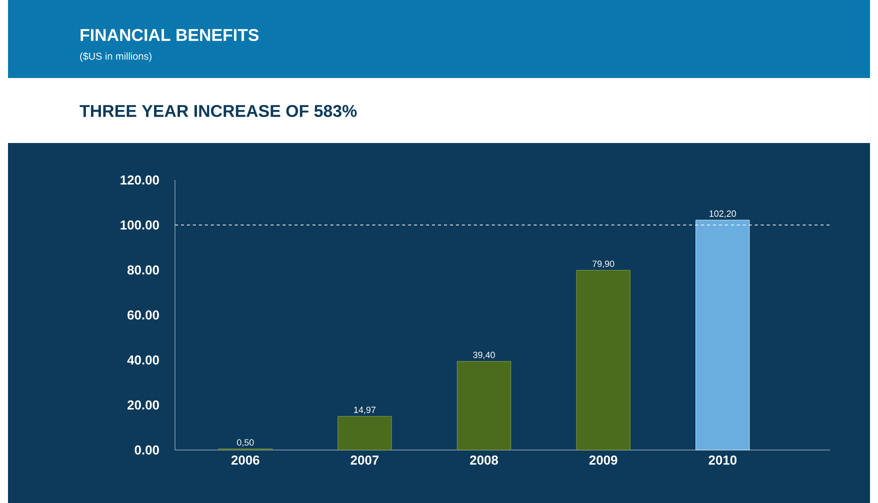 This screenshot has width=878, height=503. Describe the element at coordinates (116, 57) in the screenshot. I see `chart-subtitle: ($US in millions)` at that location.